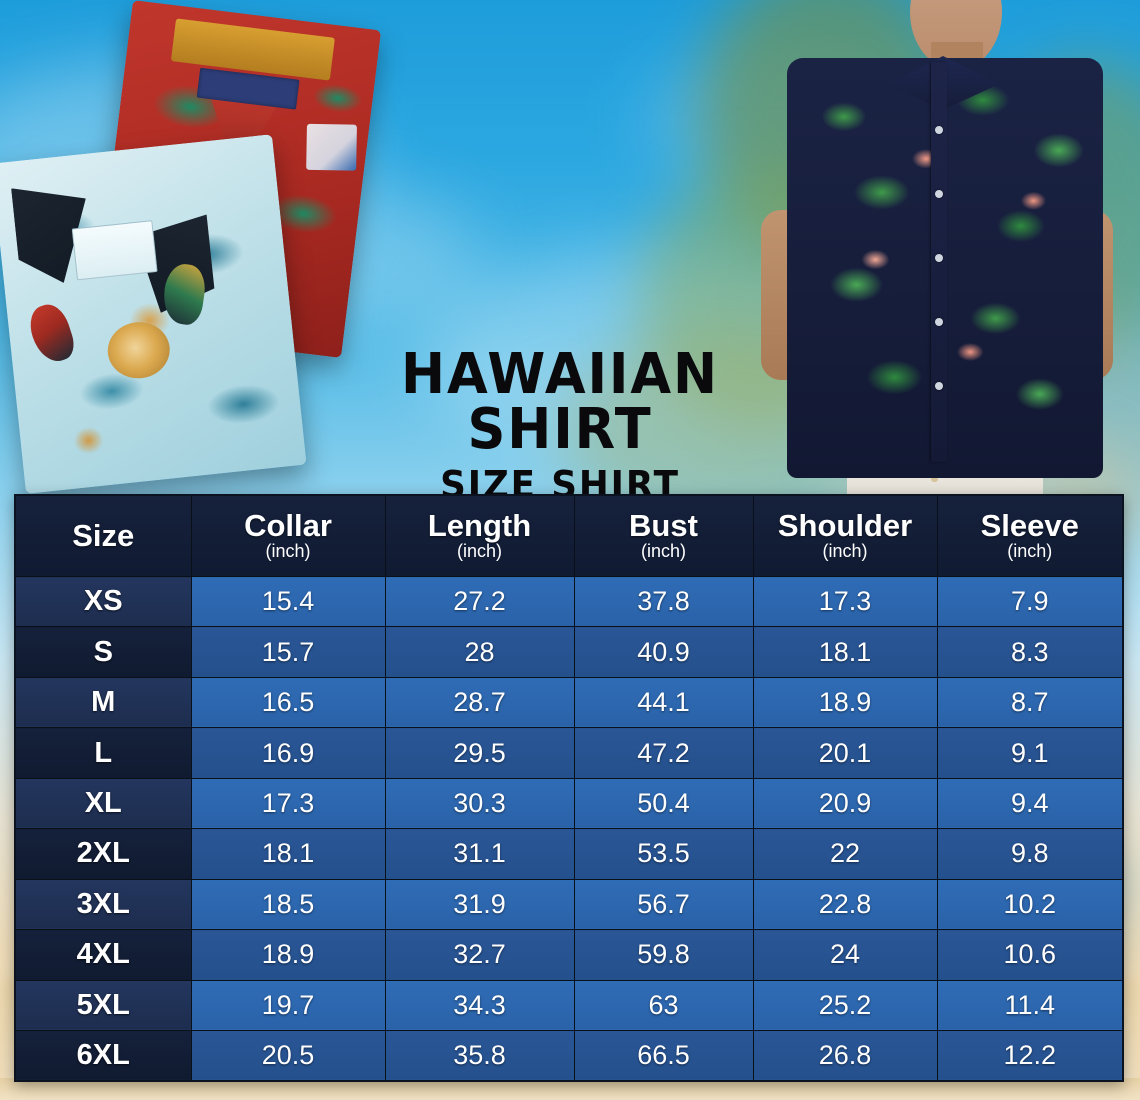  What do you see at coordinates (663, 535) in the screenshot?
I see `column-header-bust: Bust (inch)` at bounding box center [663, 535].